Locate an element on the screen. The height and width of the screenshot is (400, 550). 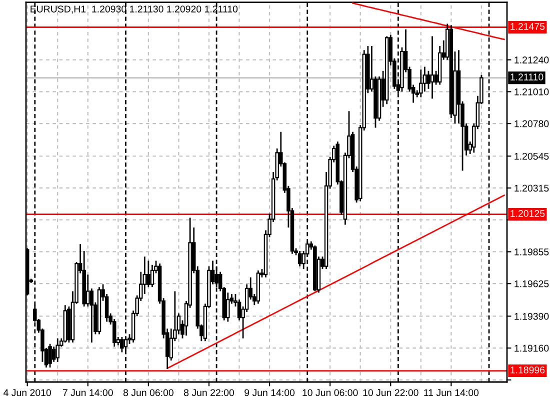
x-tick-label: 4 Jun 2010 is located at coordinates (27, 392).